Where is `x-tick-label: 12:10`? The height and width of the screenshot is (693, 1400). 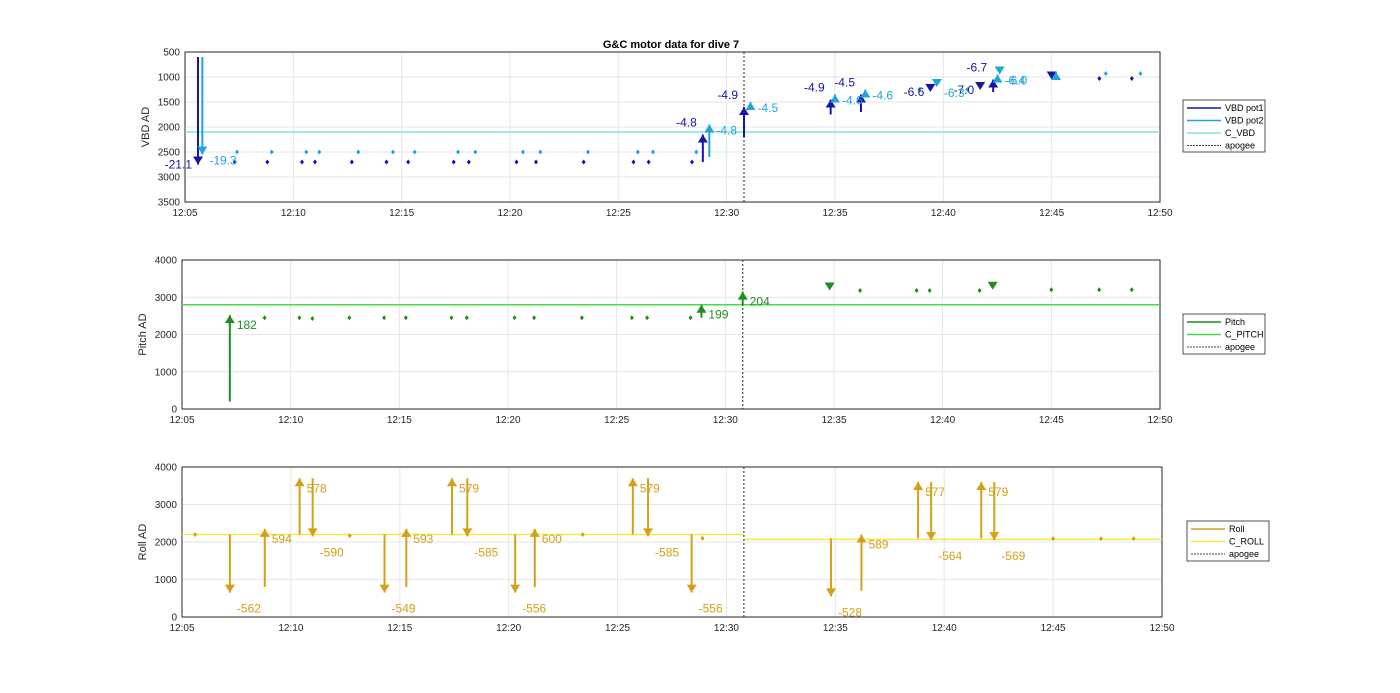 x-tick-label: 12:10 is located at coordinates (290, 628).